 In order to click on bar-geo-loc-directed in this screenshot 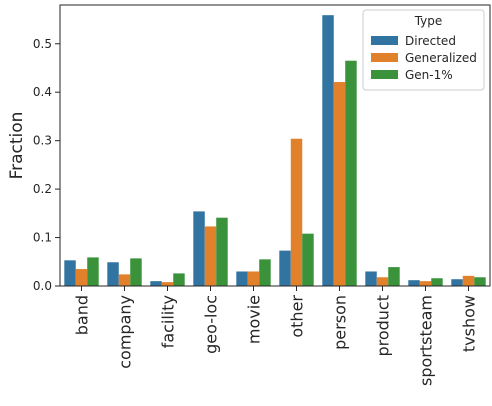, I will do `click(199, 248)`.